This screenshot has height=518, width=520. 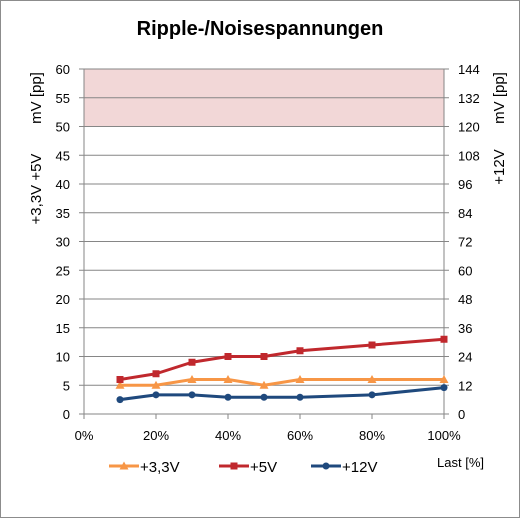 I want to click on y-tick-left-label: 5, so click(x=66, y=385).